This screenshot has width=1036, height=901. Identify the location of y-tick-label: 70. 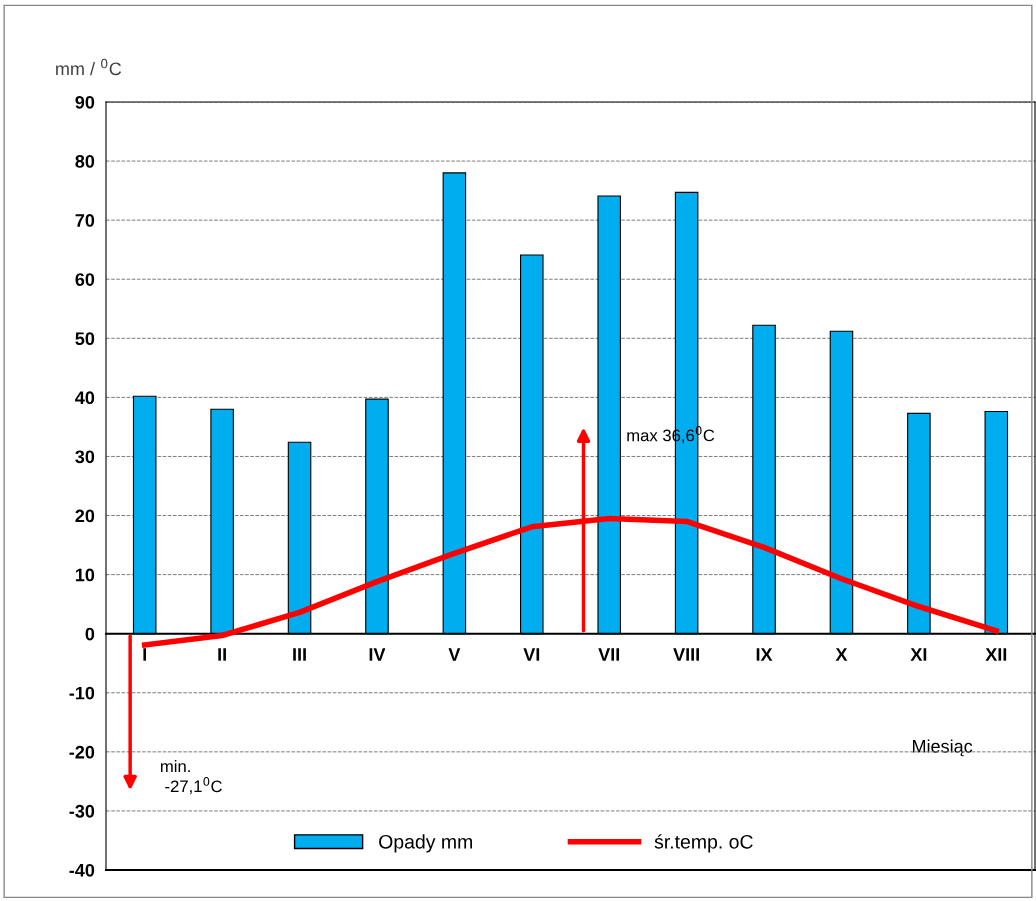
(85, 220).